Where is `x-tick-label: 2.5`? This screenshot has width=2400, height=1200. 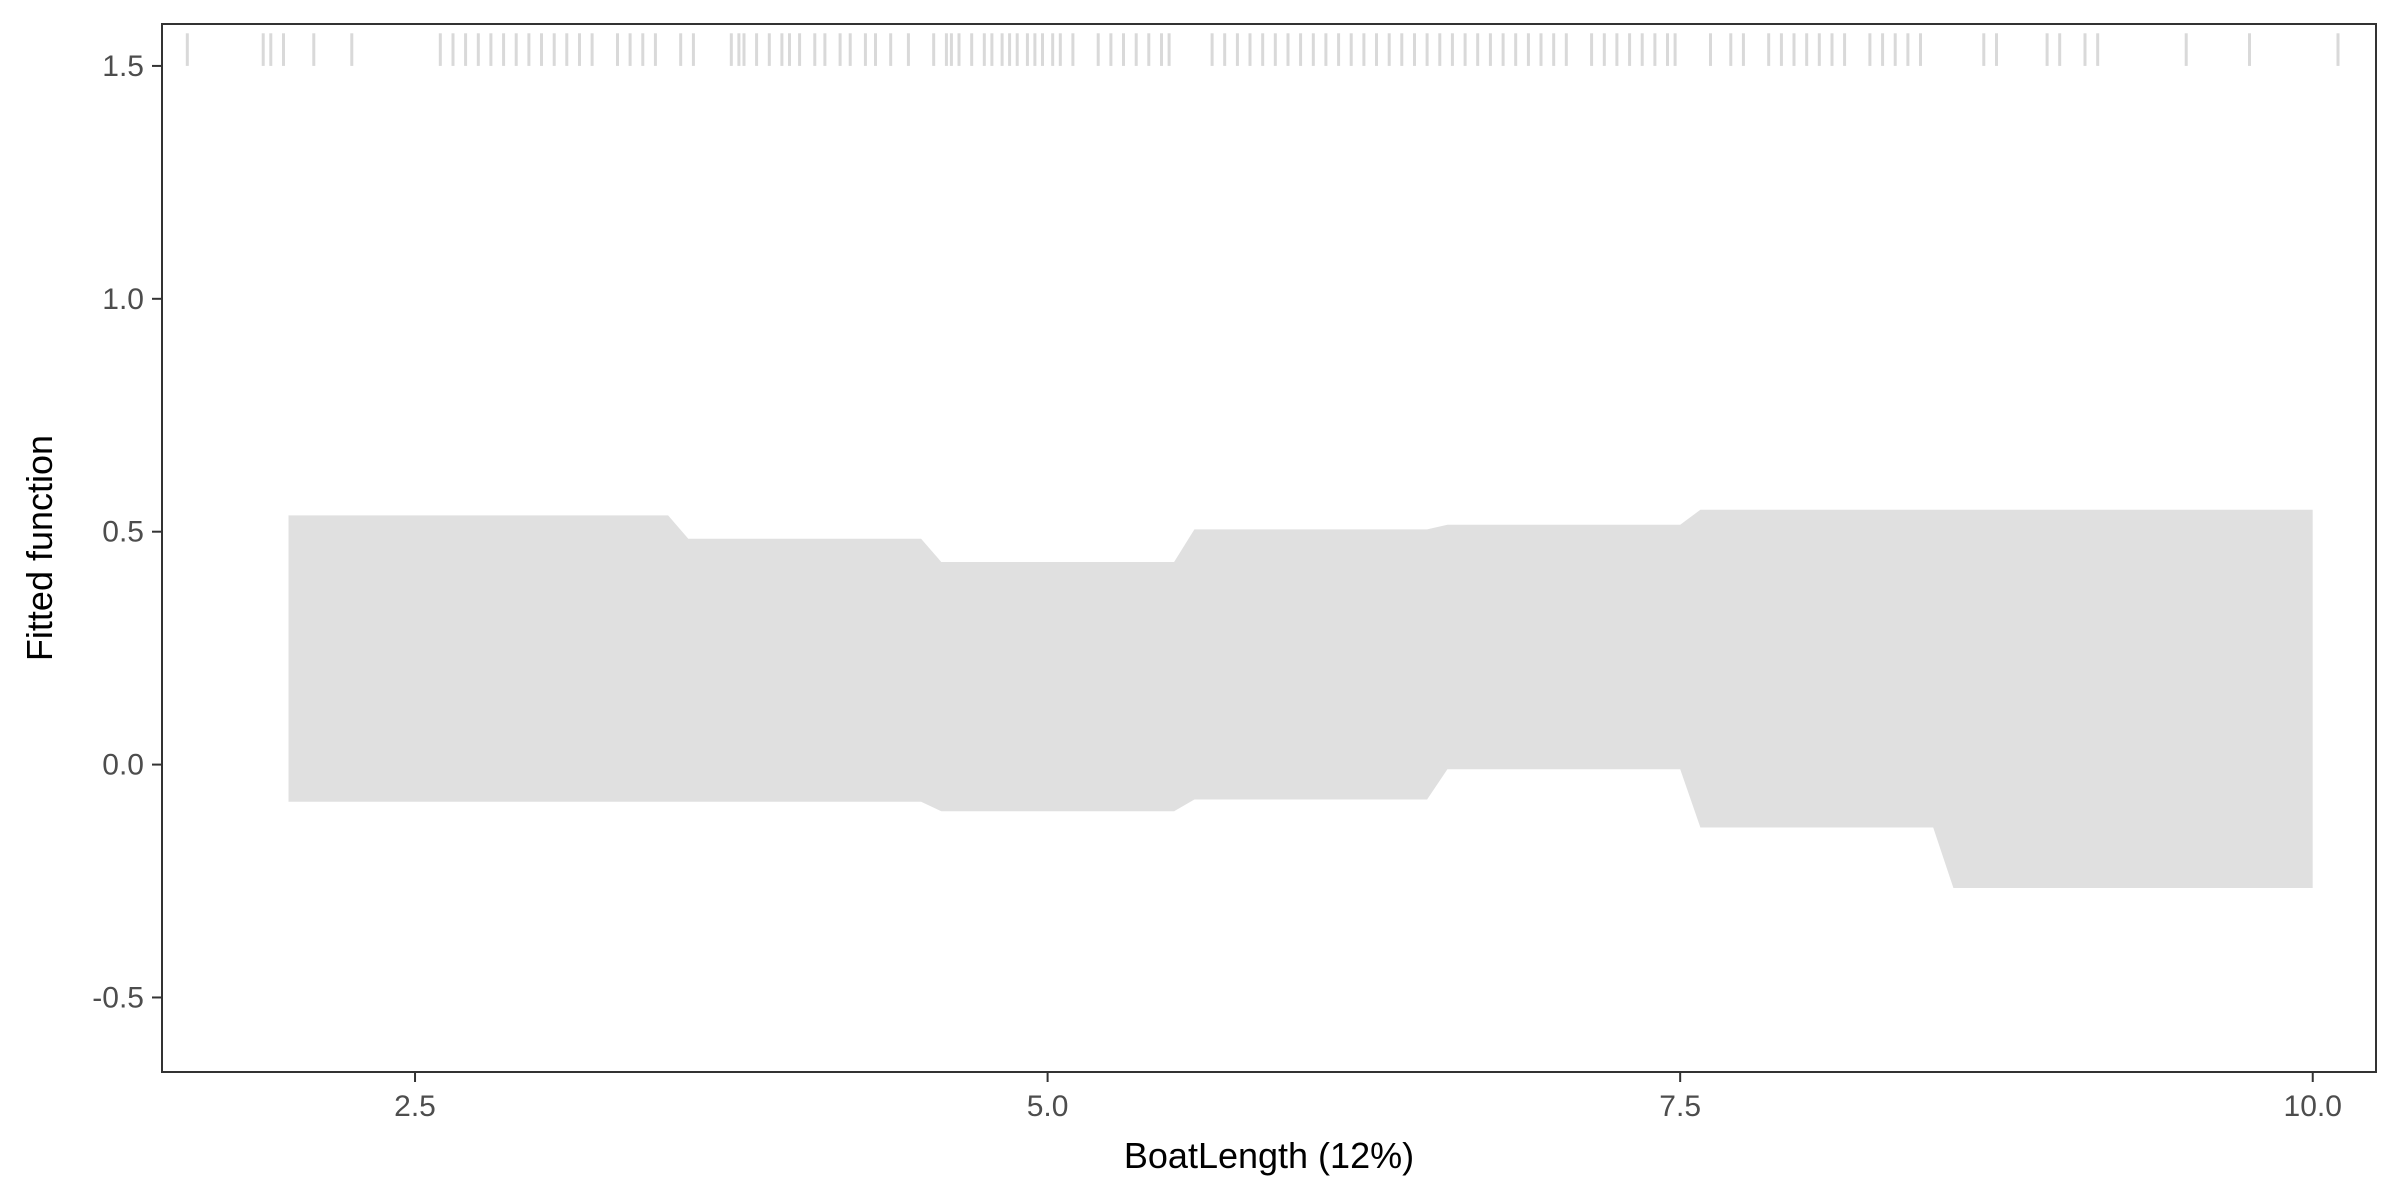 x-tick-label: 2.5 is located at coordinates (415, 1106).